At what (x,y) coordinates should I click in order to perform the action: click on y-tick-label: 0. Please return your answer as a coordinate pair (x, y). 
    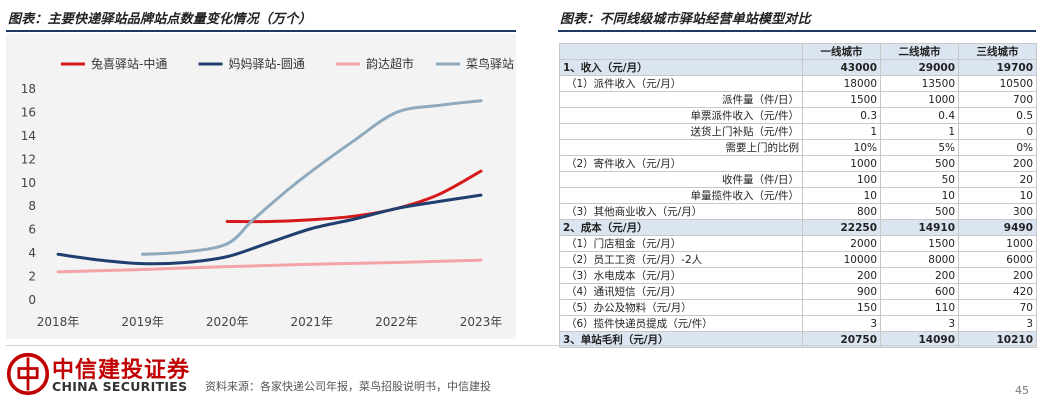
    Looking at the image, I should click on (32, 300).